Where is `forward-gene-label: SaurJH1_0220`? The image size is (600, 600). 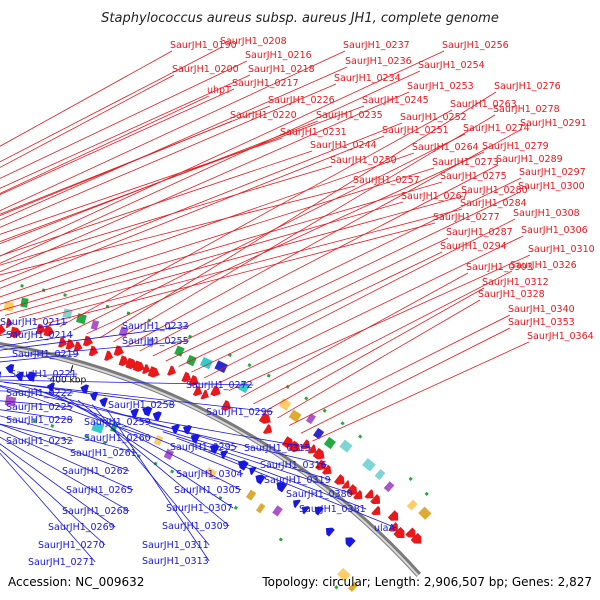 forward-gene-label: SaurJH1_0220 is located at coordinates (263, 115).